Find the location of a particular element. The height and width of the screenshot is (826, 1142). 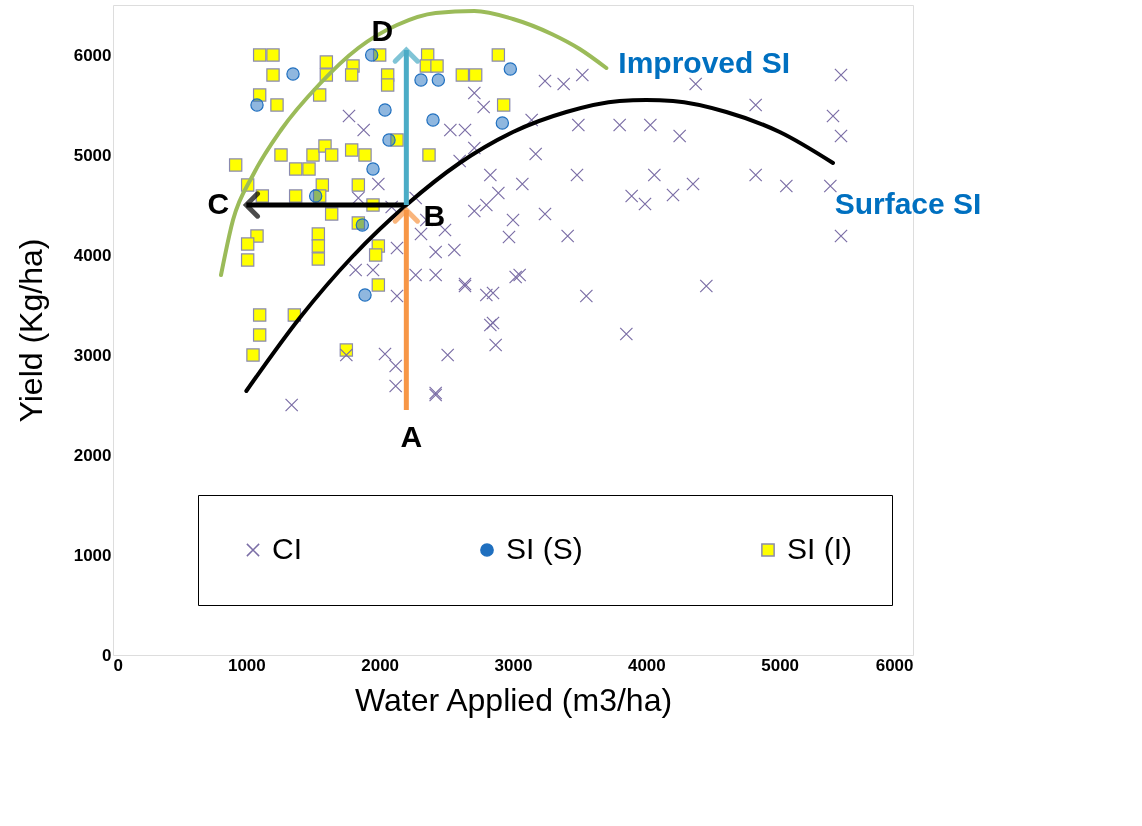

x-tick-label: 6000 is located at coordinates (894, 665).